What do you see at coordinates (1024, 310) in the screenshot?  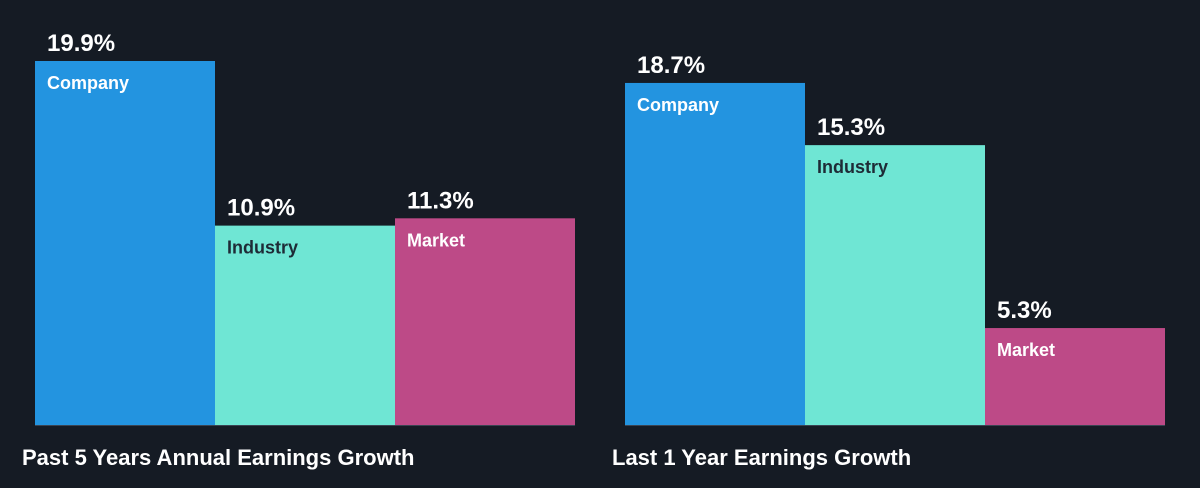 I see `value-label-market: 5.3%` at bounding box center [1024, 310].